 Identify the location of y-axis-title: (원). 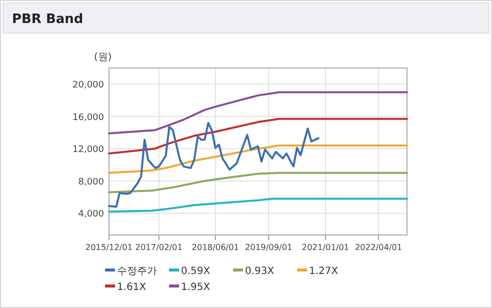
(103, 57).